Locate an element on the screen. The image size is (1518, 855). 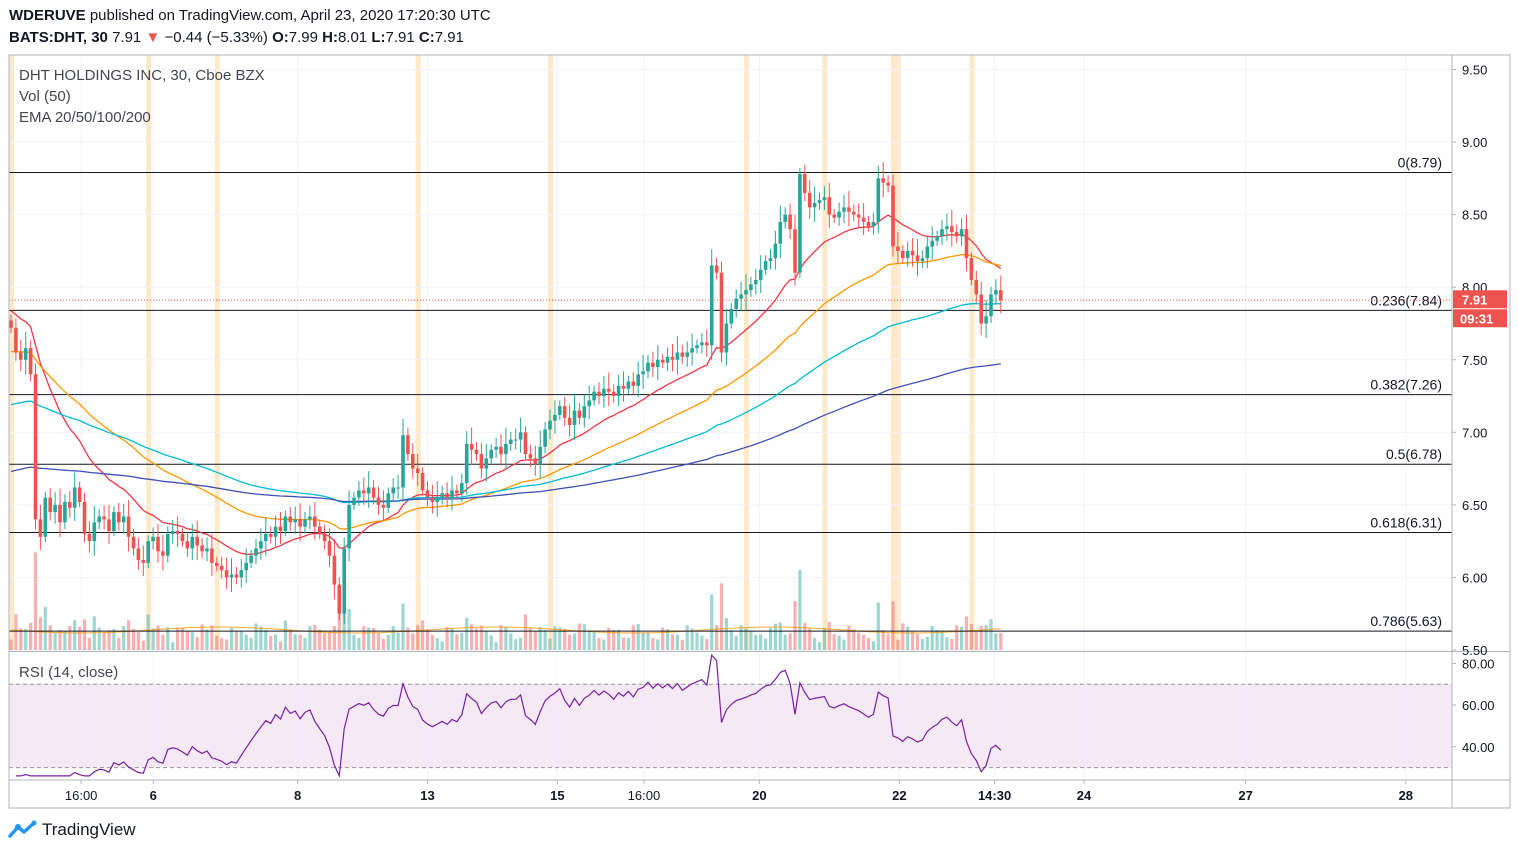
ema-legend: EMA 20/50/100/200 is located at coordinates (85, 117).